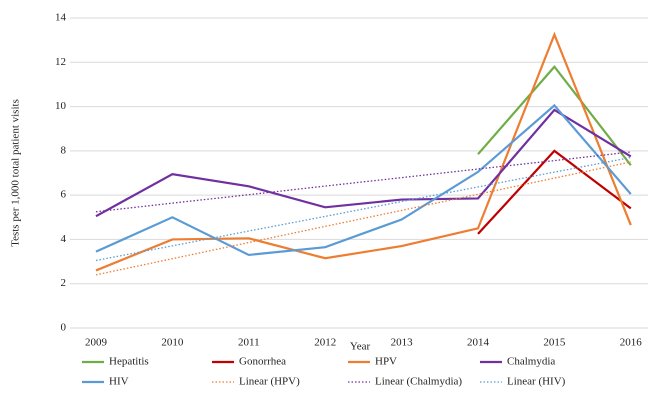 This screenshot has width=660, height=418. What do you see at coordinates (531, 362) in the screenshot?
I see `legend-label: Chalmydia` at bounding box center [531, 362].